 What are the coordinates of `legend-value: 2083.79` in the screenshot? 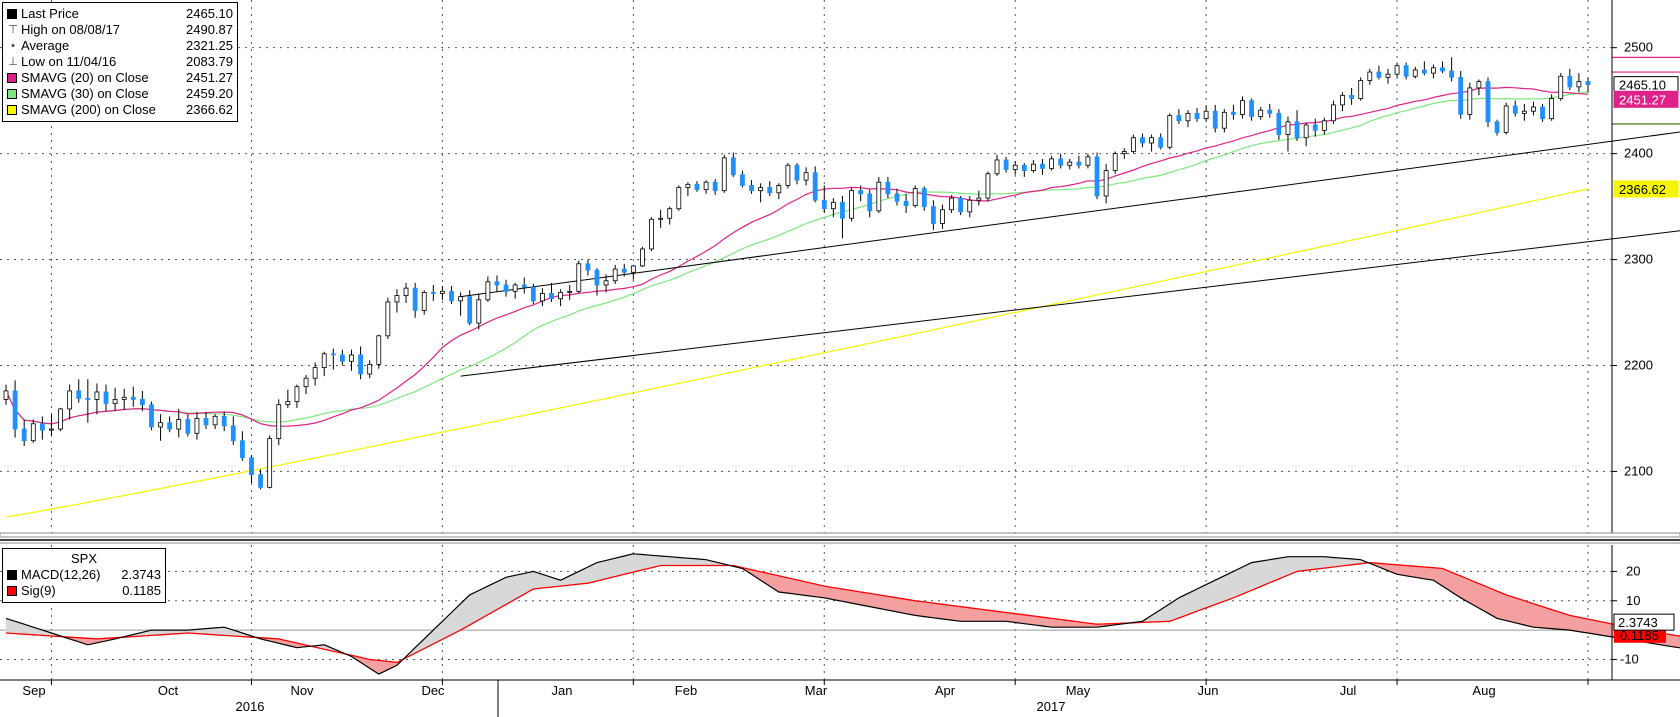 It's located at (209, 61).